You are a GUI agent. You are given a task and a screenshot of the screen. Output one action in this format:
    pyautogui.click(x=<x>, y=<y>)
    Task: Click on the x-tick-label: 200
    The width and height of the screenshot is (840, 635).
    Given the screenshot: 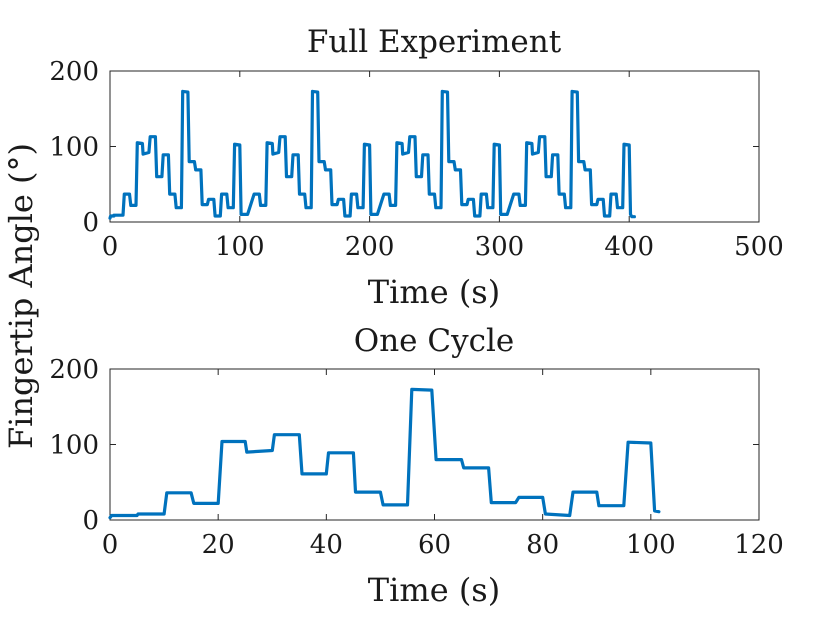 What is the action you would take?
    pyautogui.click(x=370, y=247)
    